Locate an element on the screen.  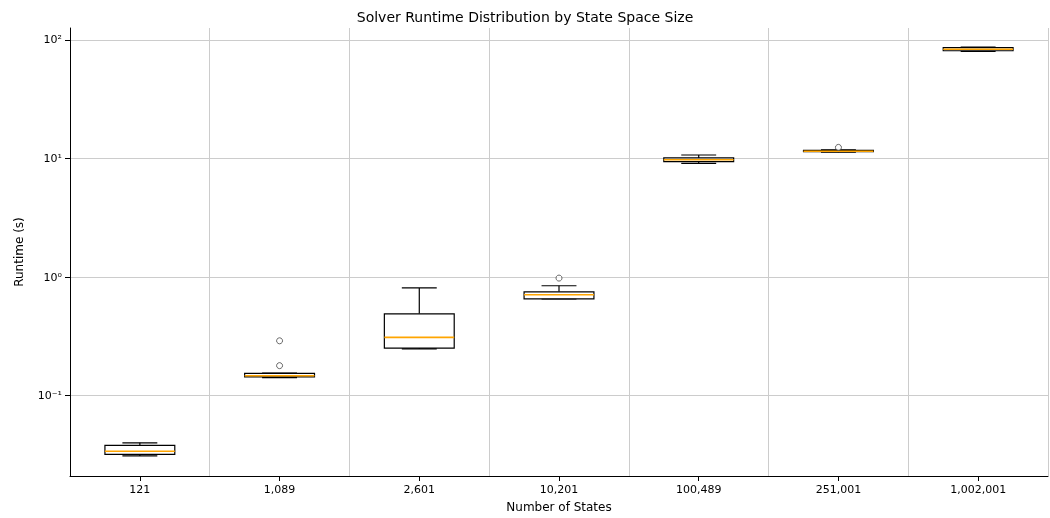
x-tick-label: 1,089 is located at coordinates (279, 489).